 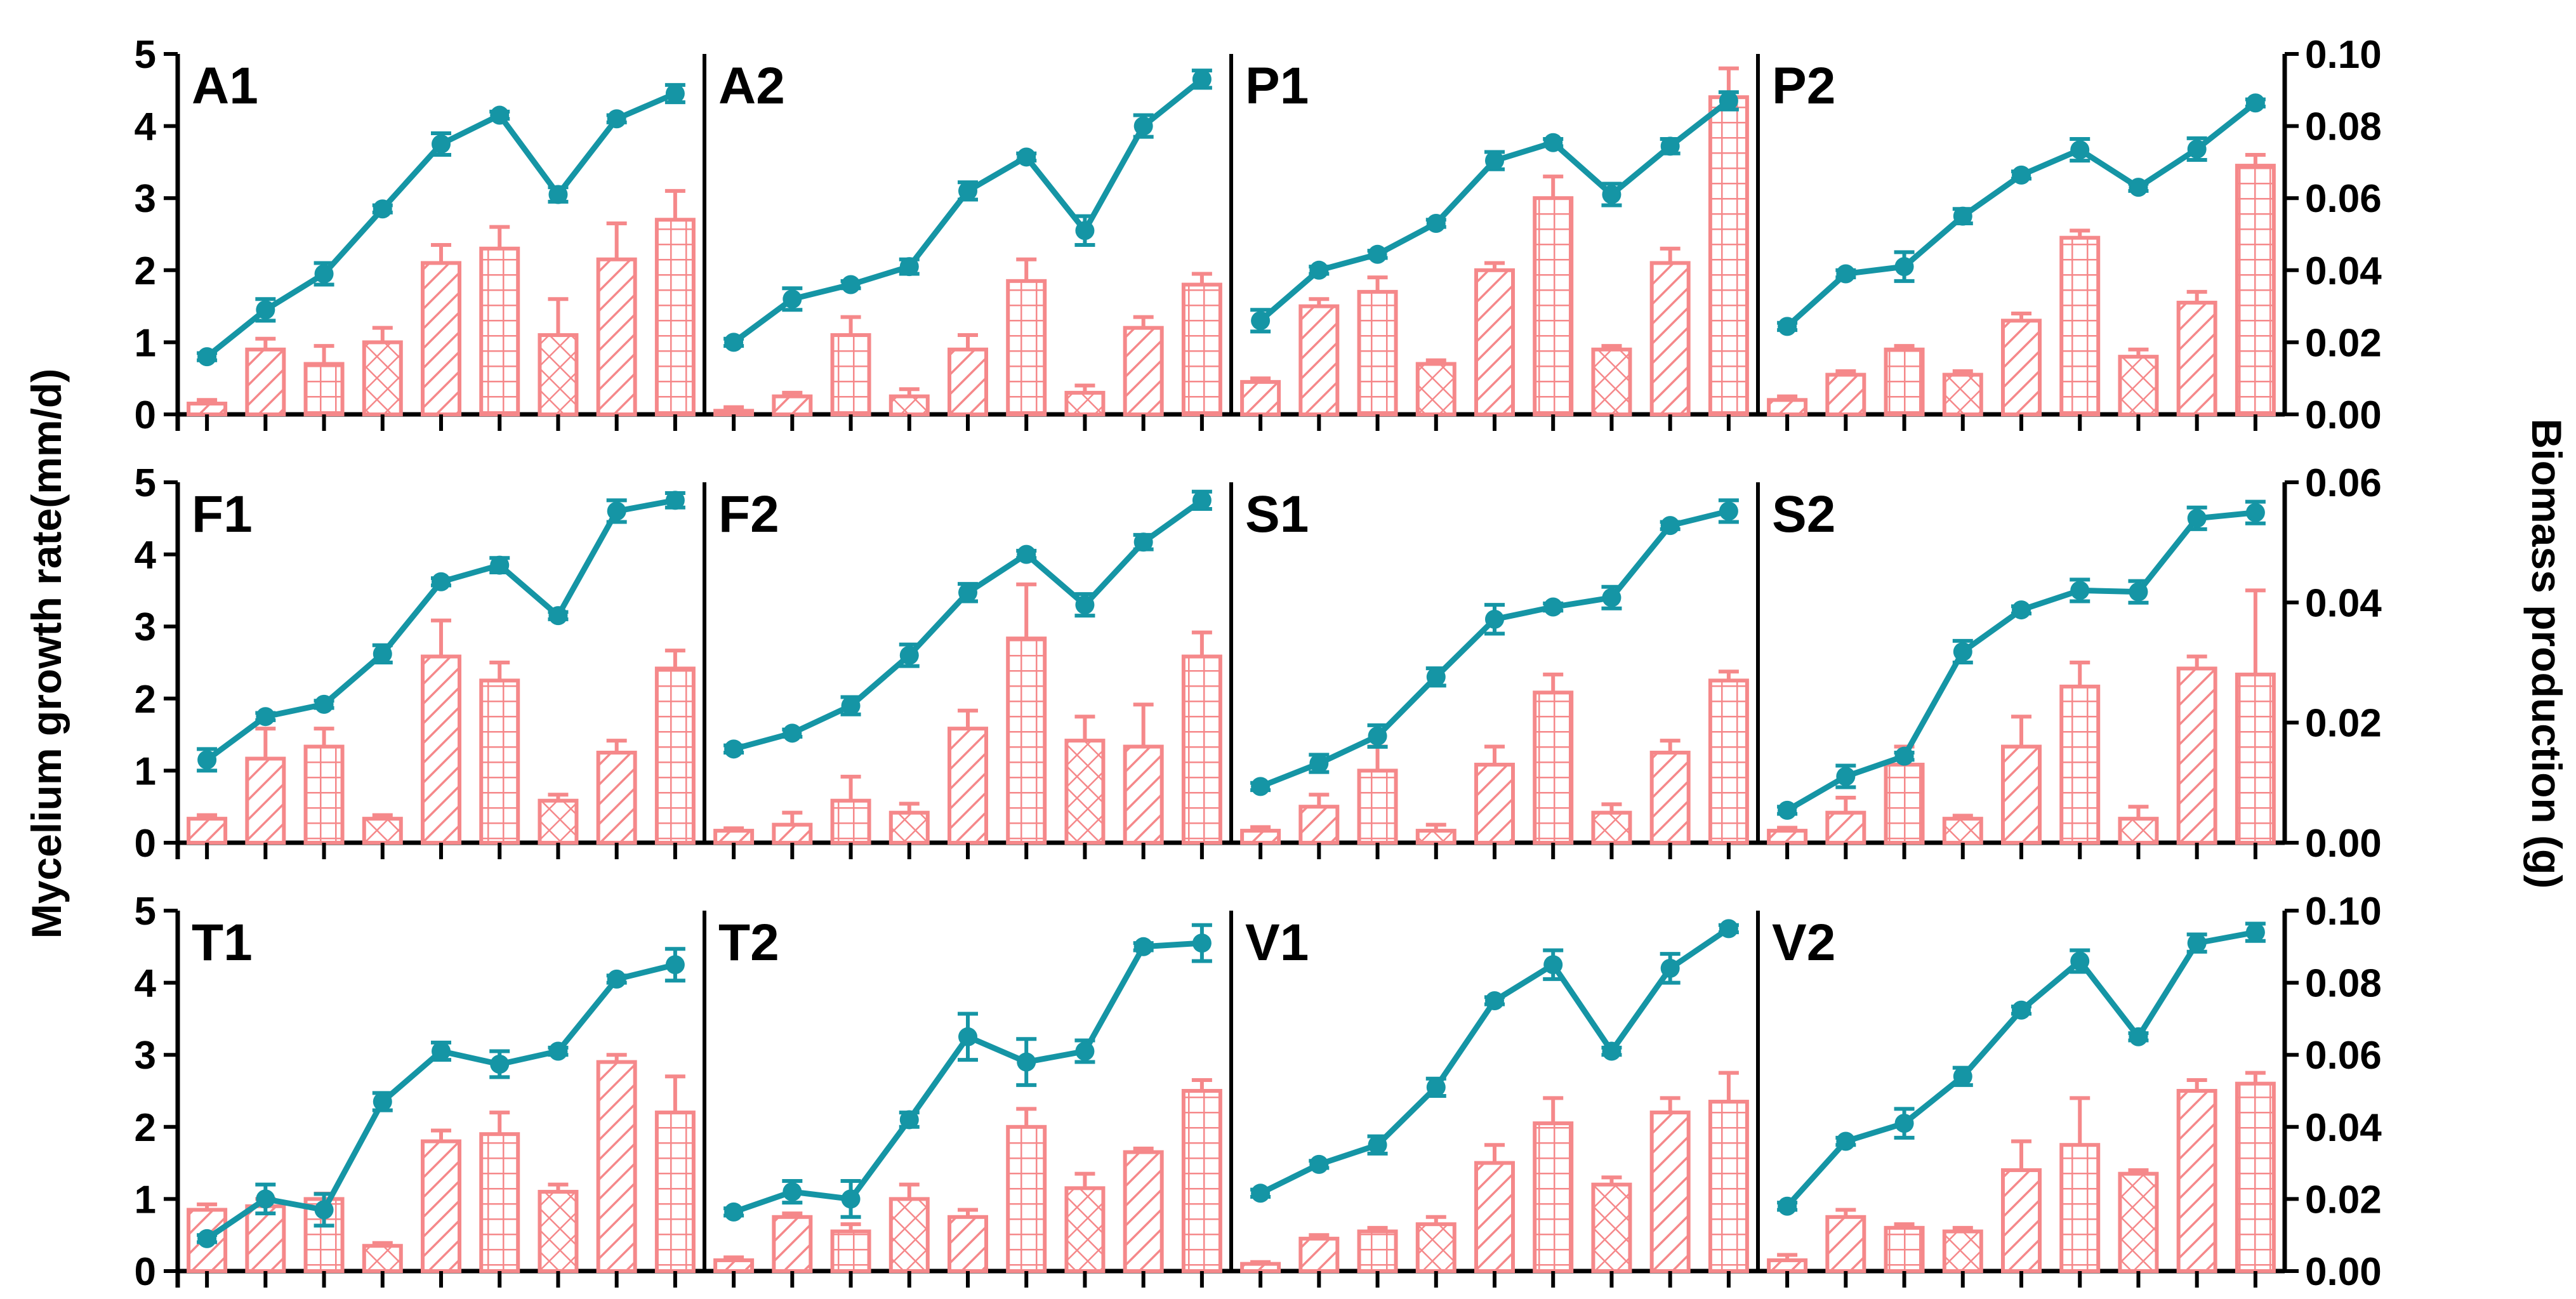 I want to click on right-tick-label: 0.10, so click(x=2343, y=911).